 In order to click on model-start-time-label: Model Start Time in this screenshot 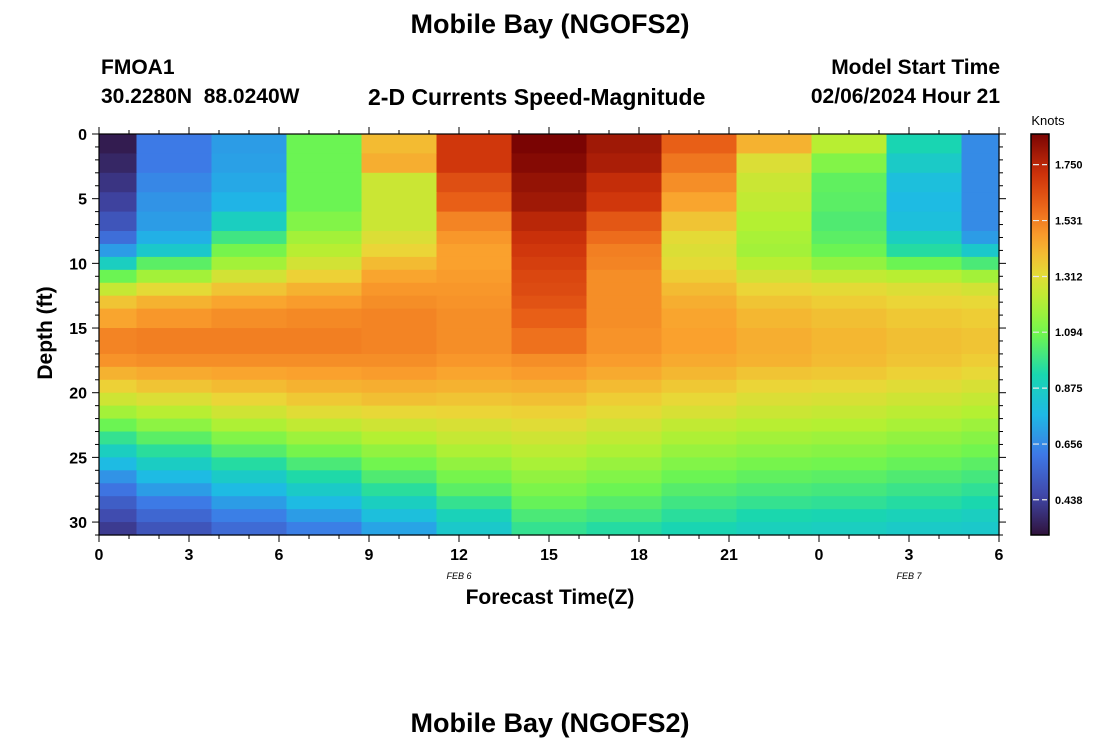, I will do `click(915, 67)`.